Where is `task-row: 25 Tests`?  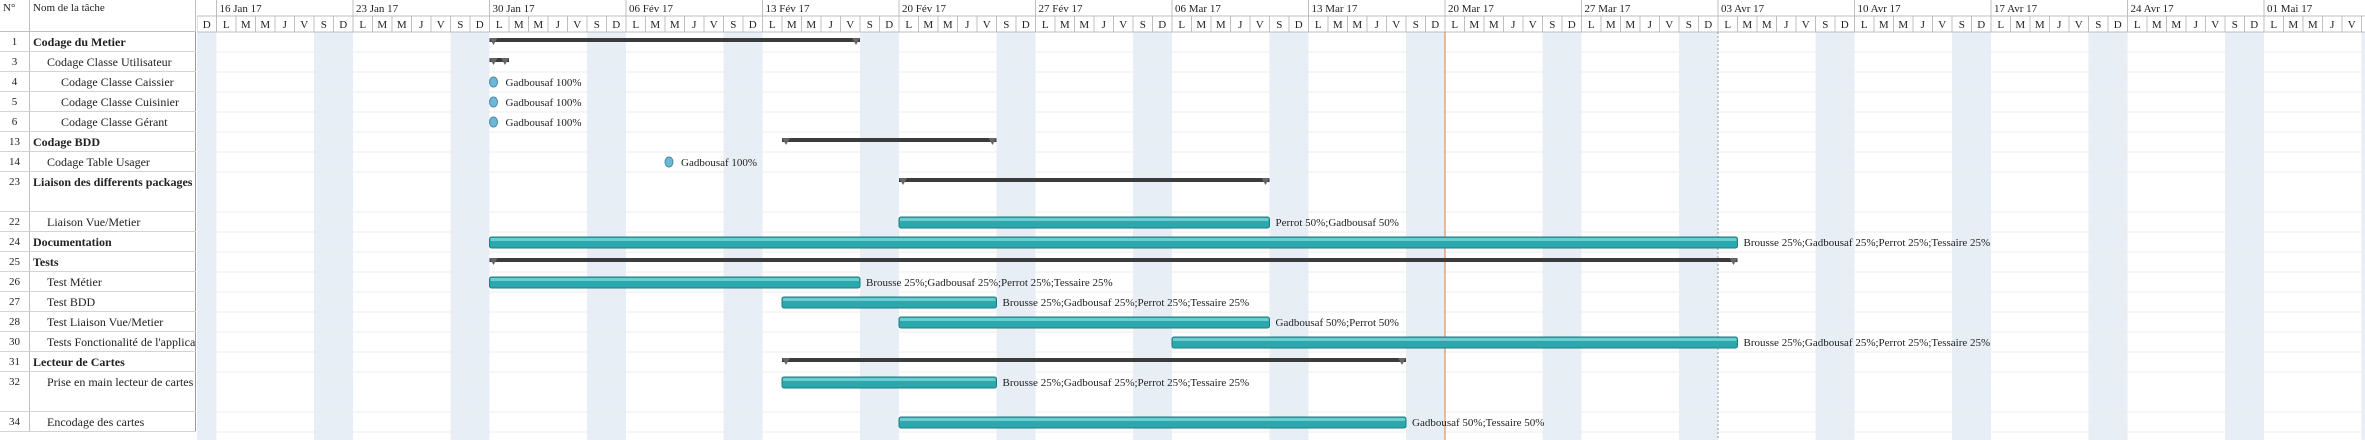 task-row: 25 Tests is located at coordinates (98, 262).